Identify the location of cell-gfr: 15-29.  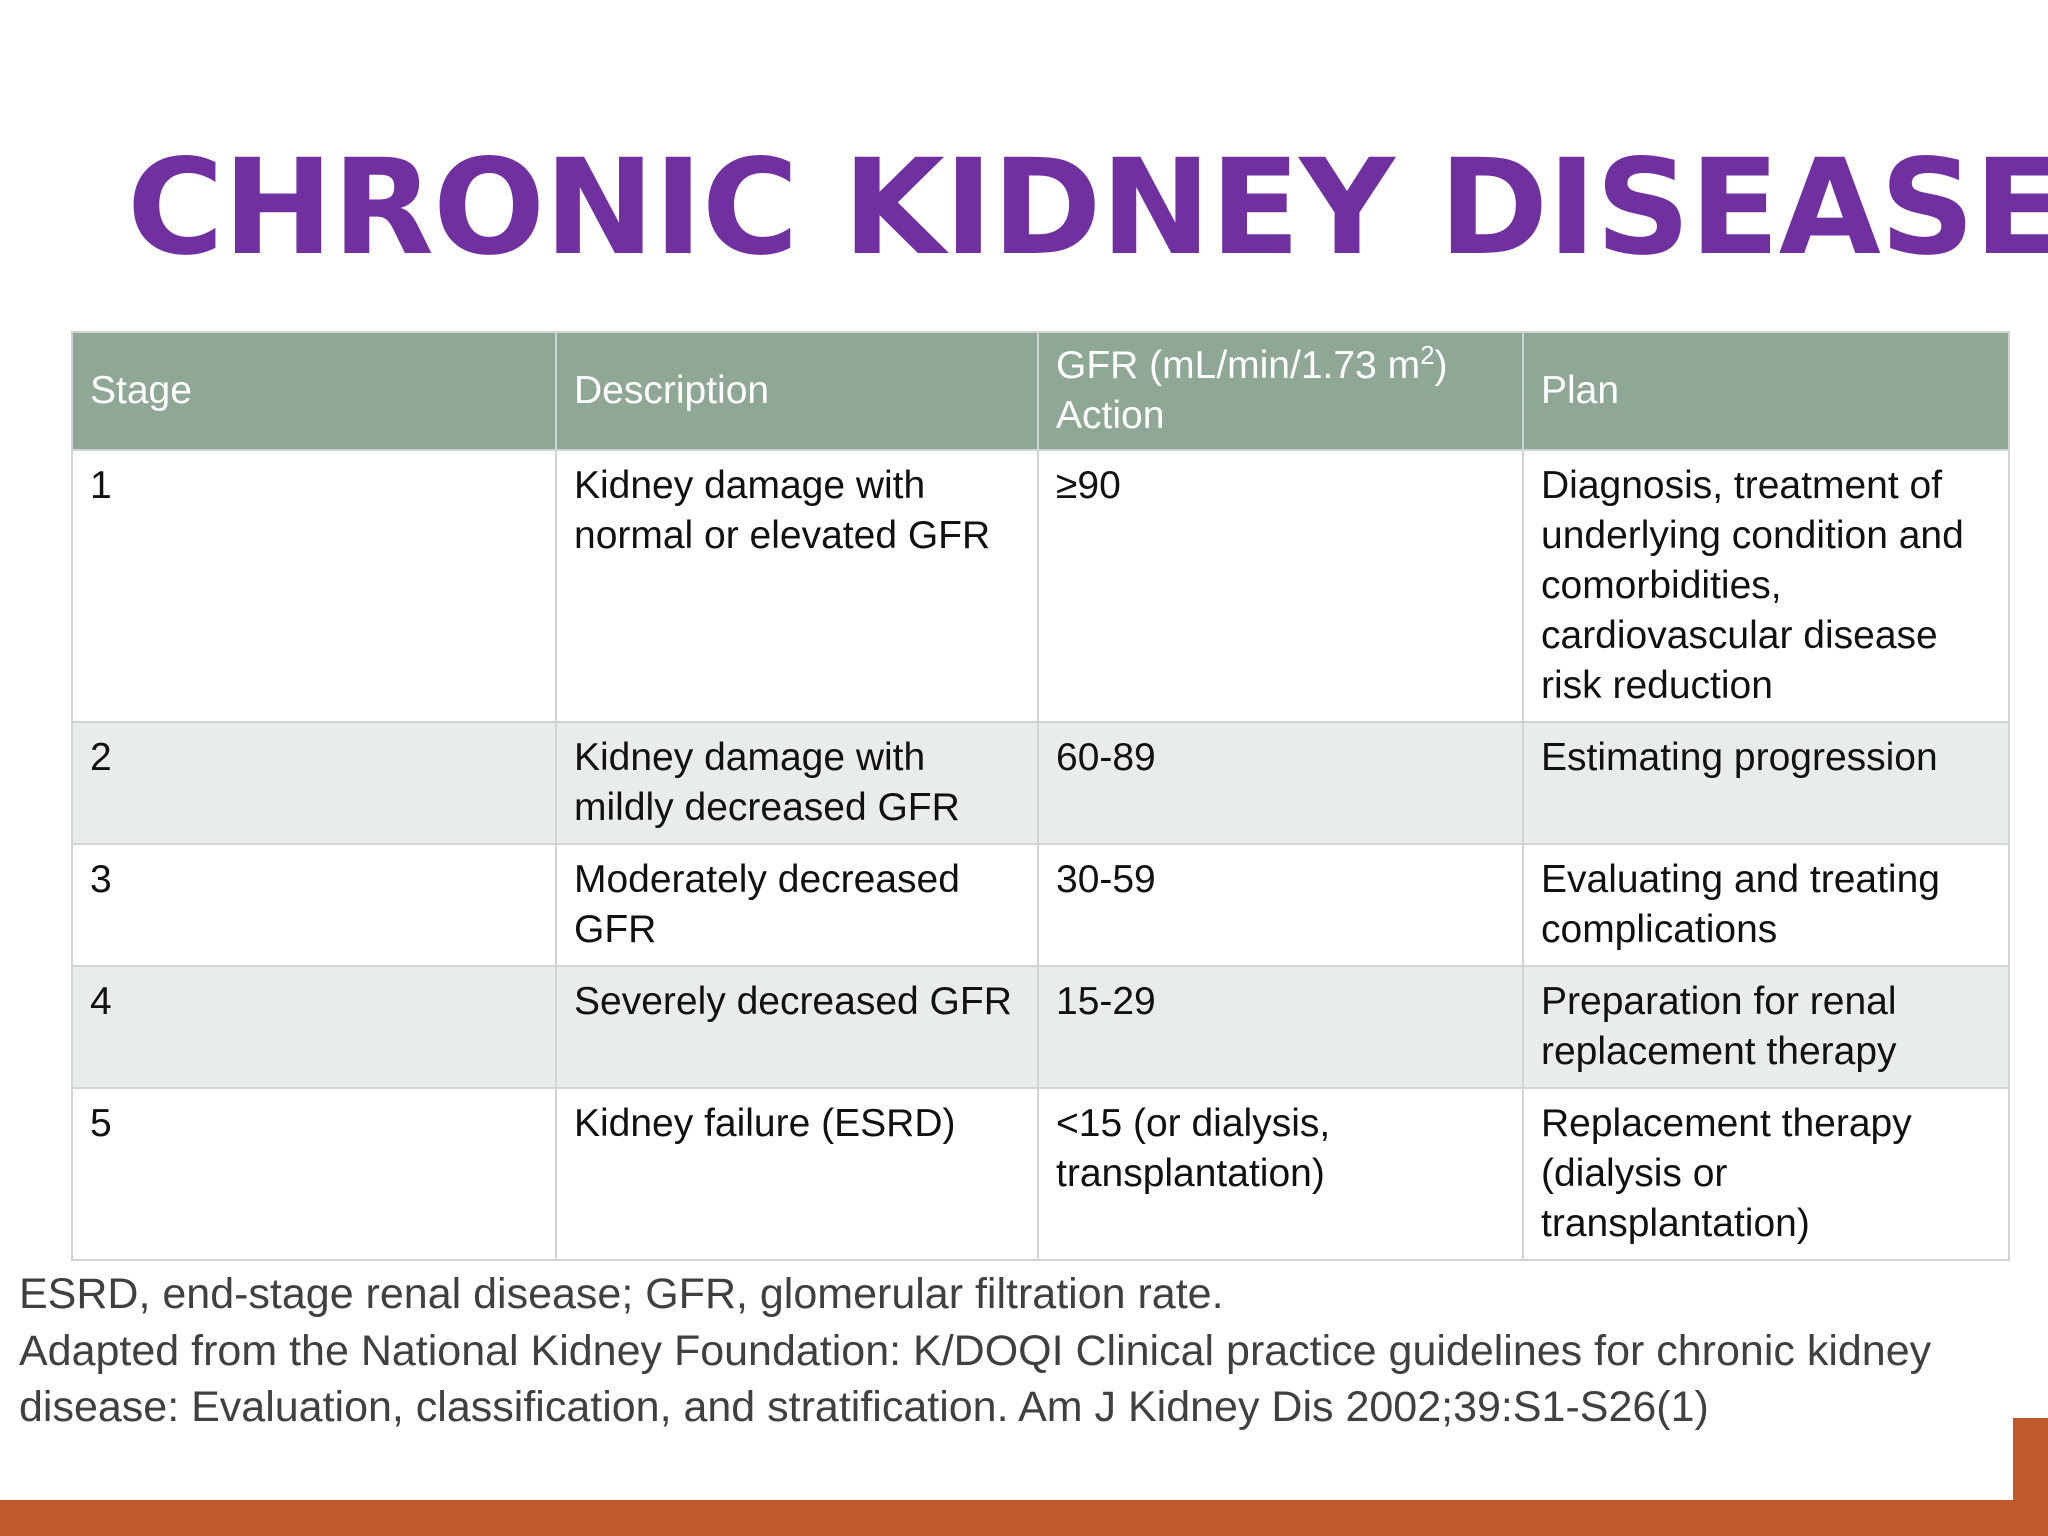
(1280, 1027).